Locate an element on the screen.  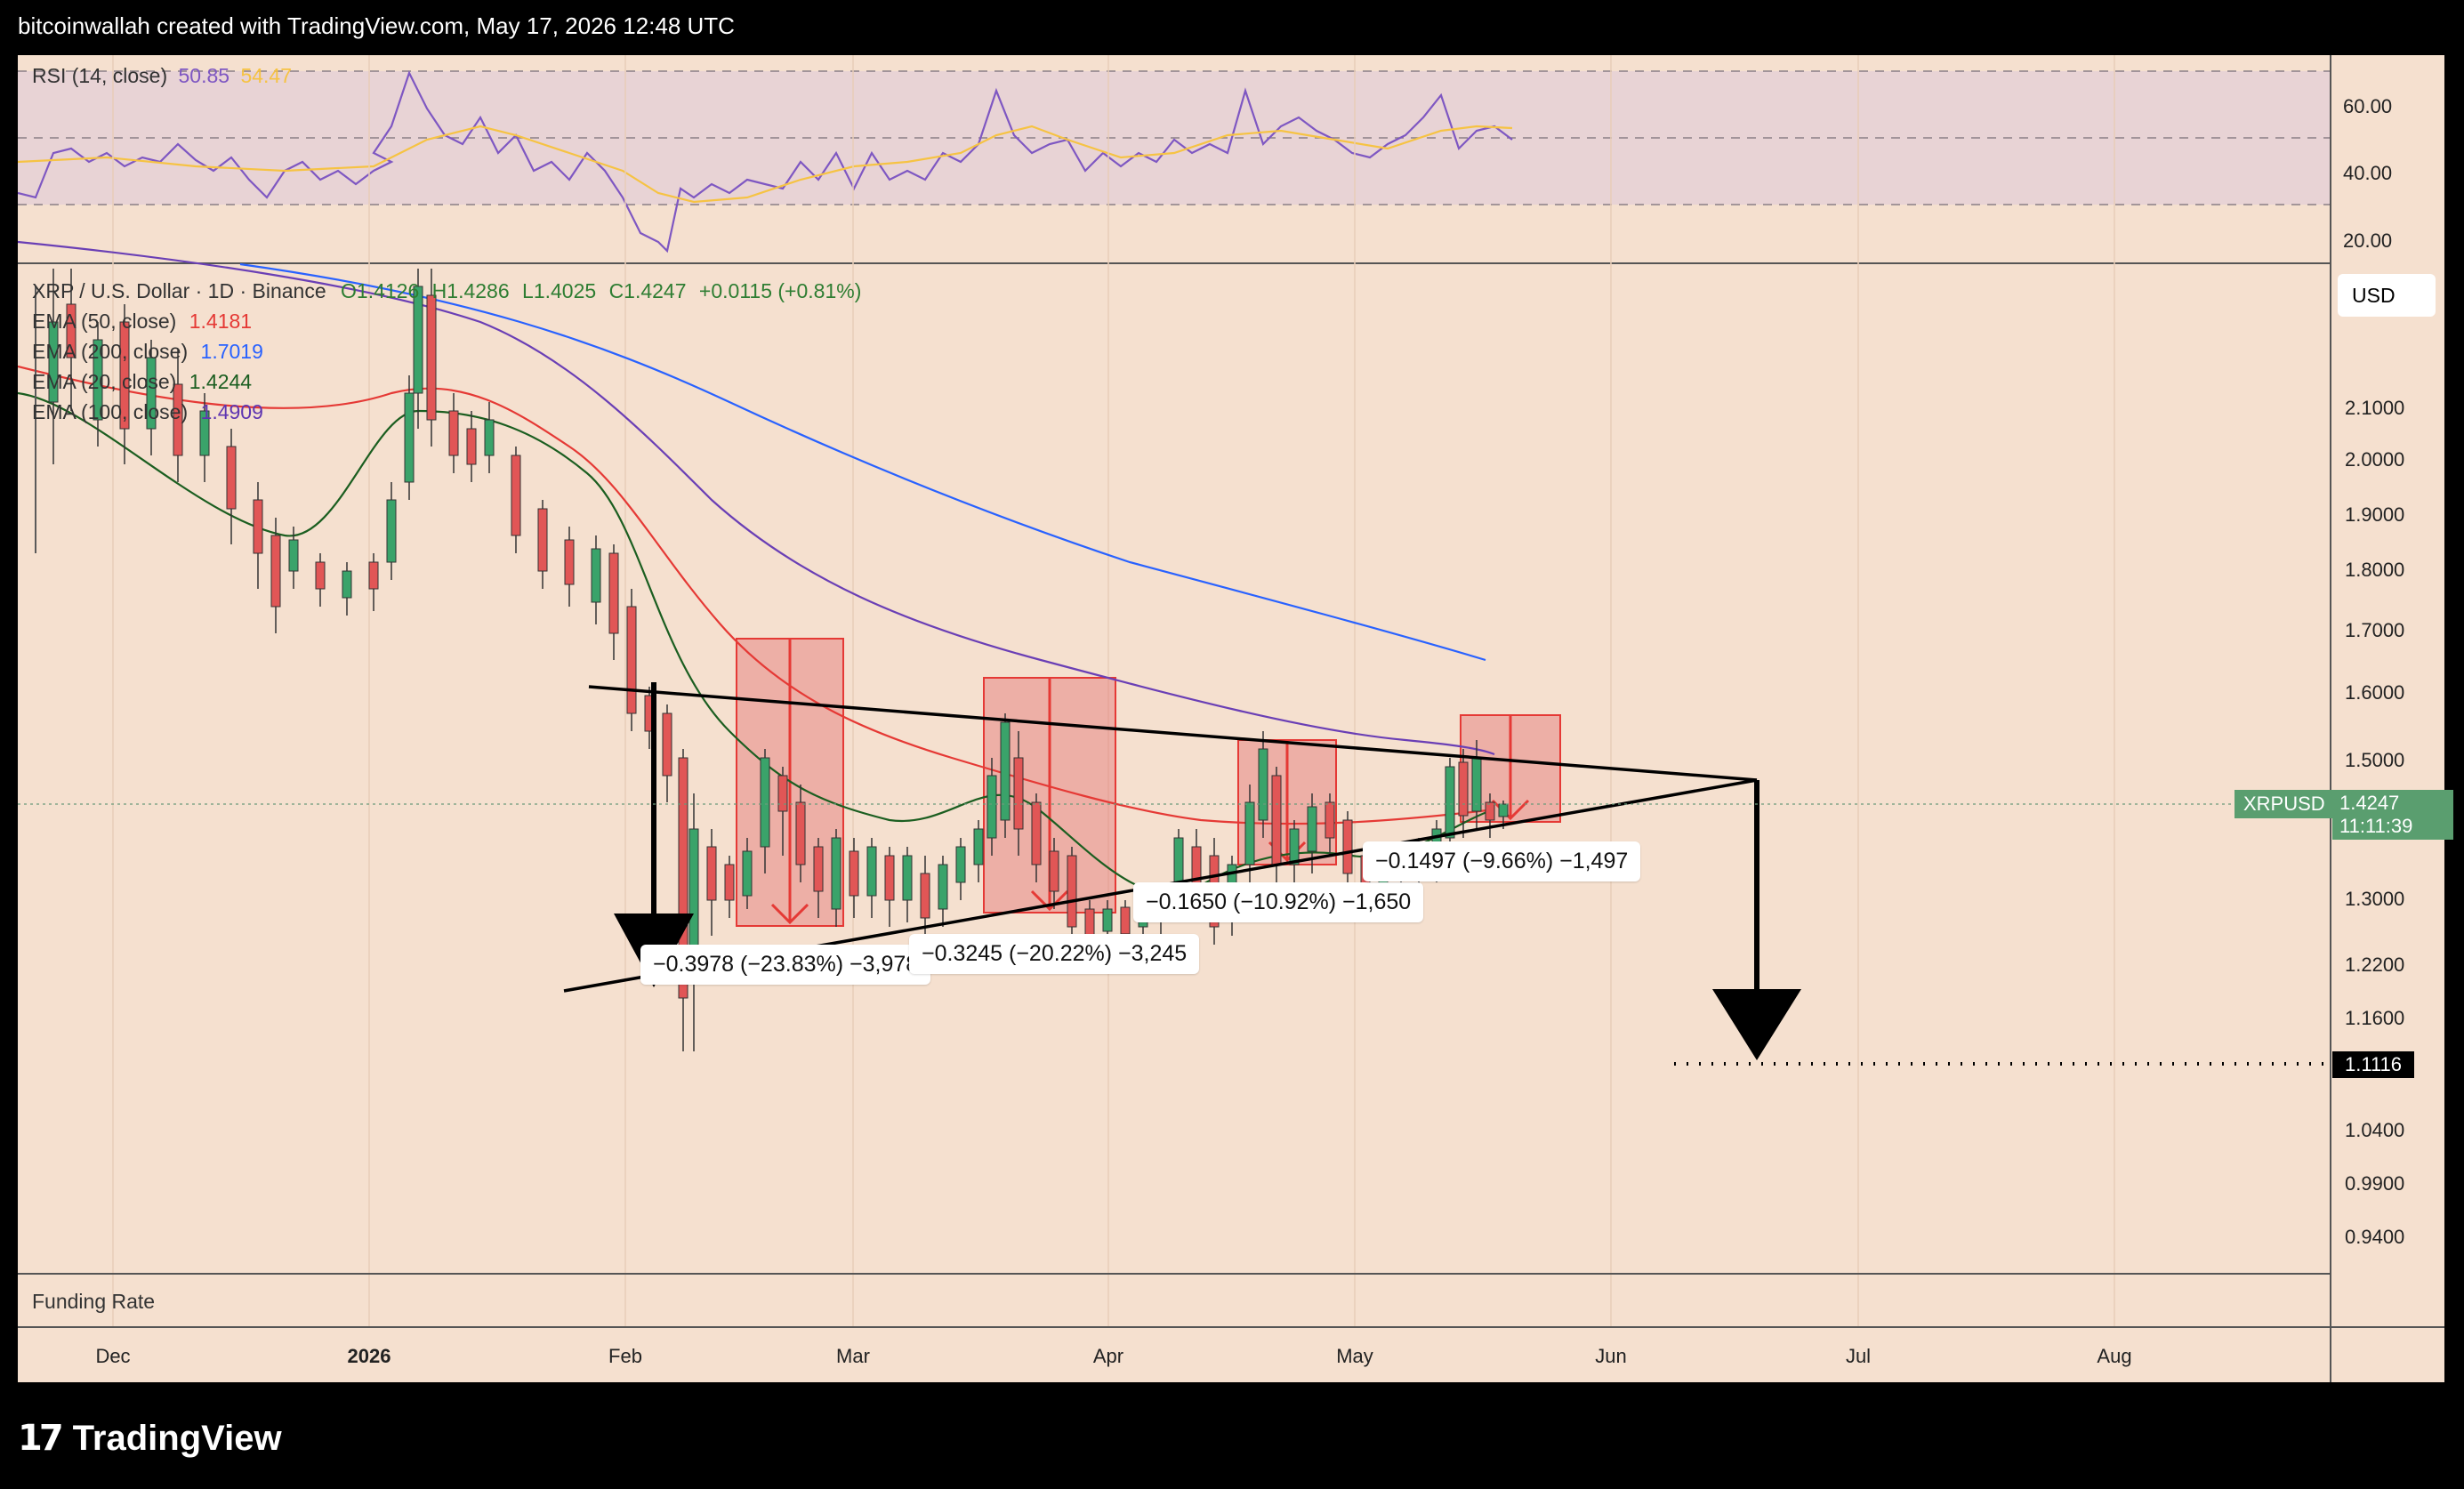
ema-legend-item: EMA (20, close) 1.4244 is located at coordinates (142, 382).